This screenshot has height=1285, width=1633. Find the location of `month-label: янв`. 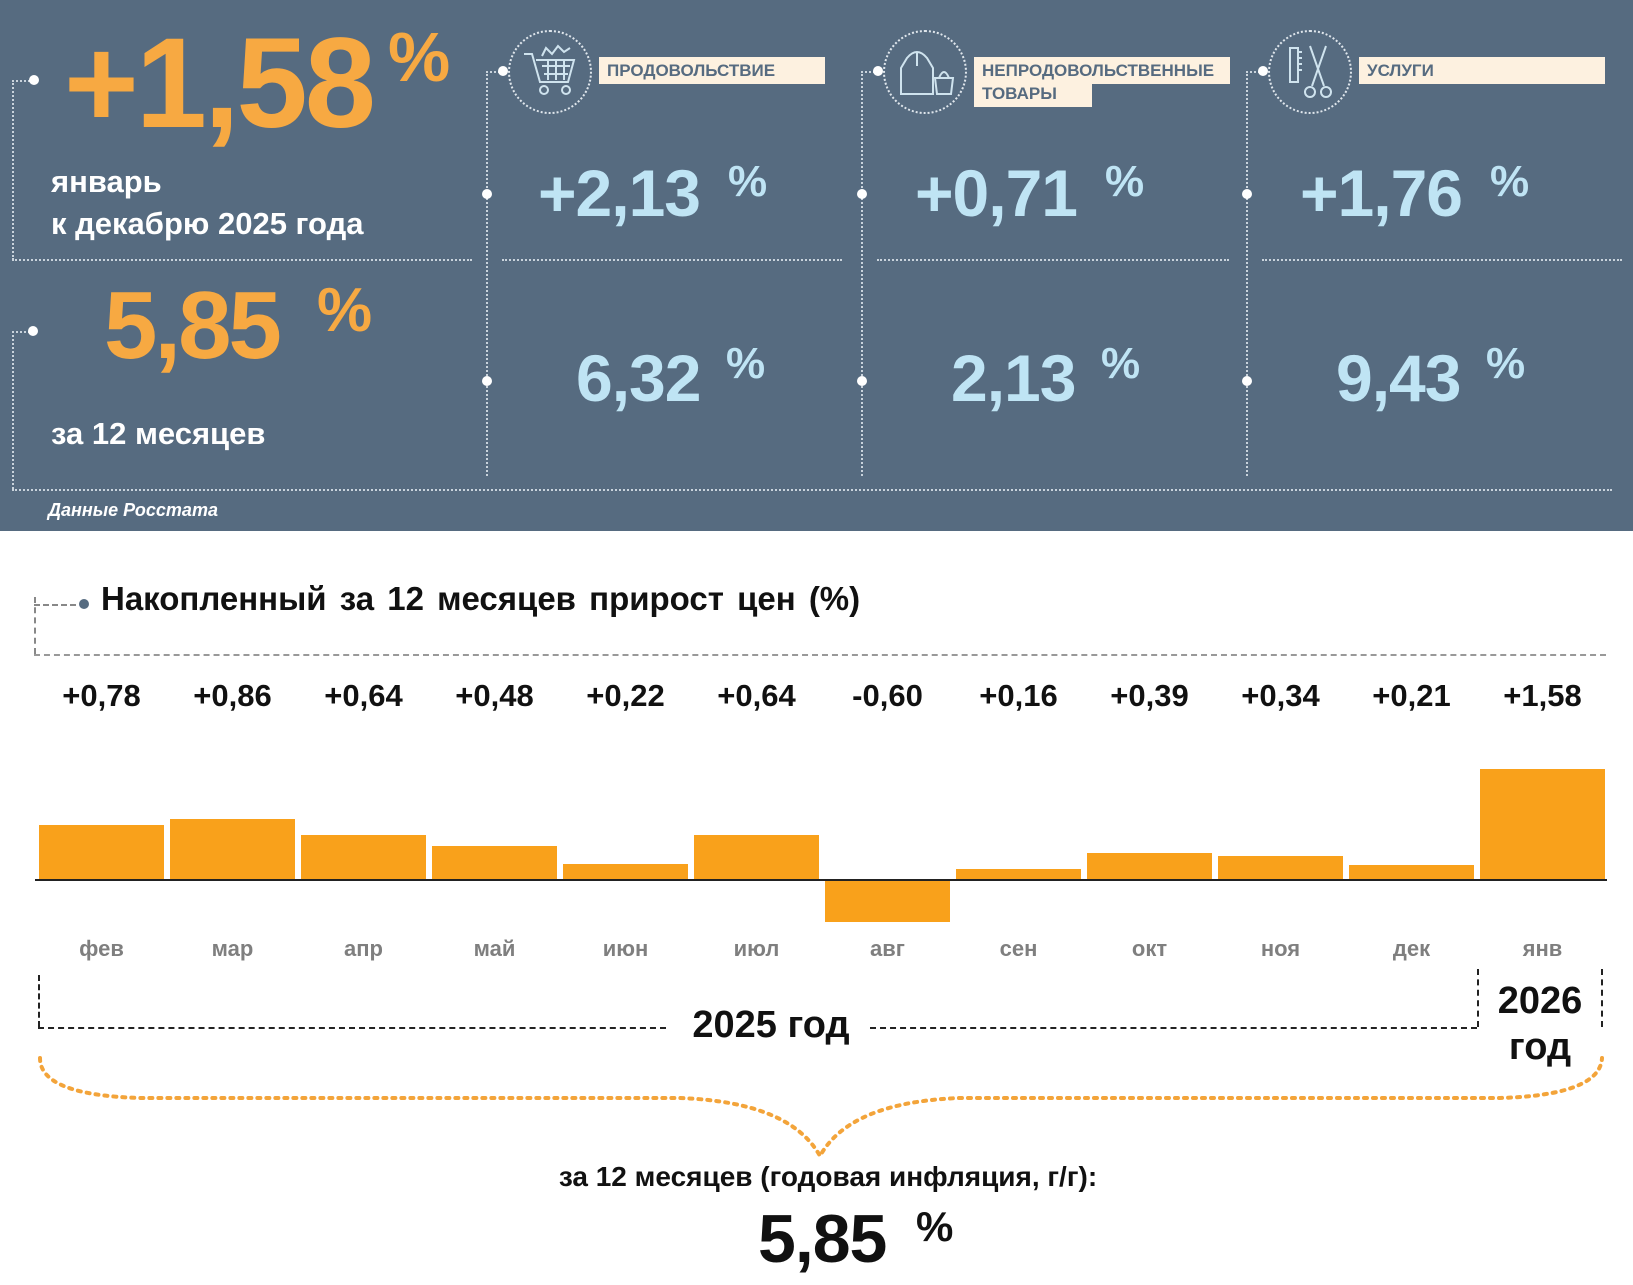

month-label: янв is located at coordinates (1542, 948).